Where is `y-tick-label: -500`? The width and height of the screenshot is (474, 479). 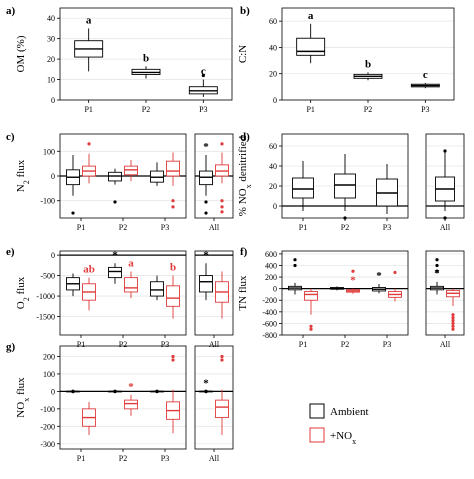
y-tick-label: -500 is located at coordinates (47, 276).